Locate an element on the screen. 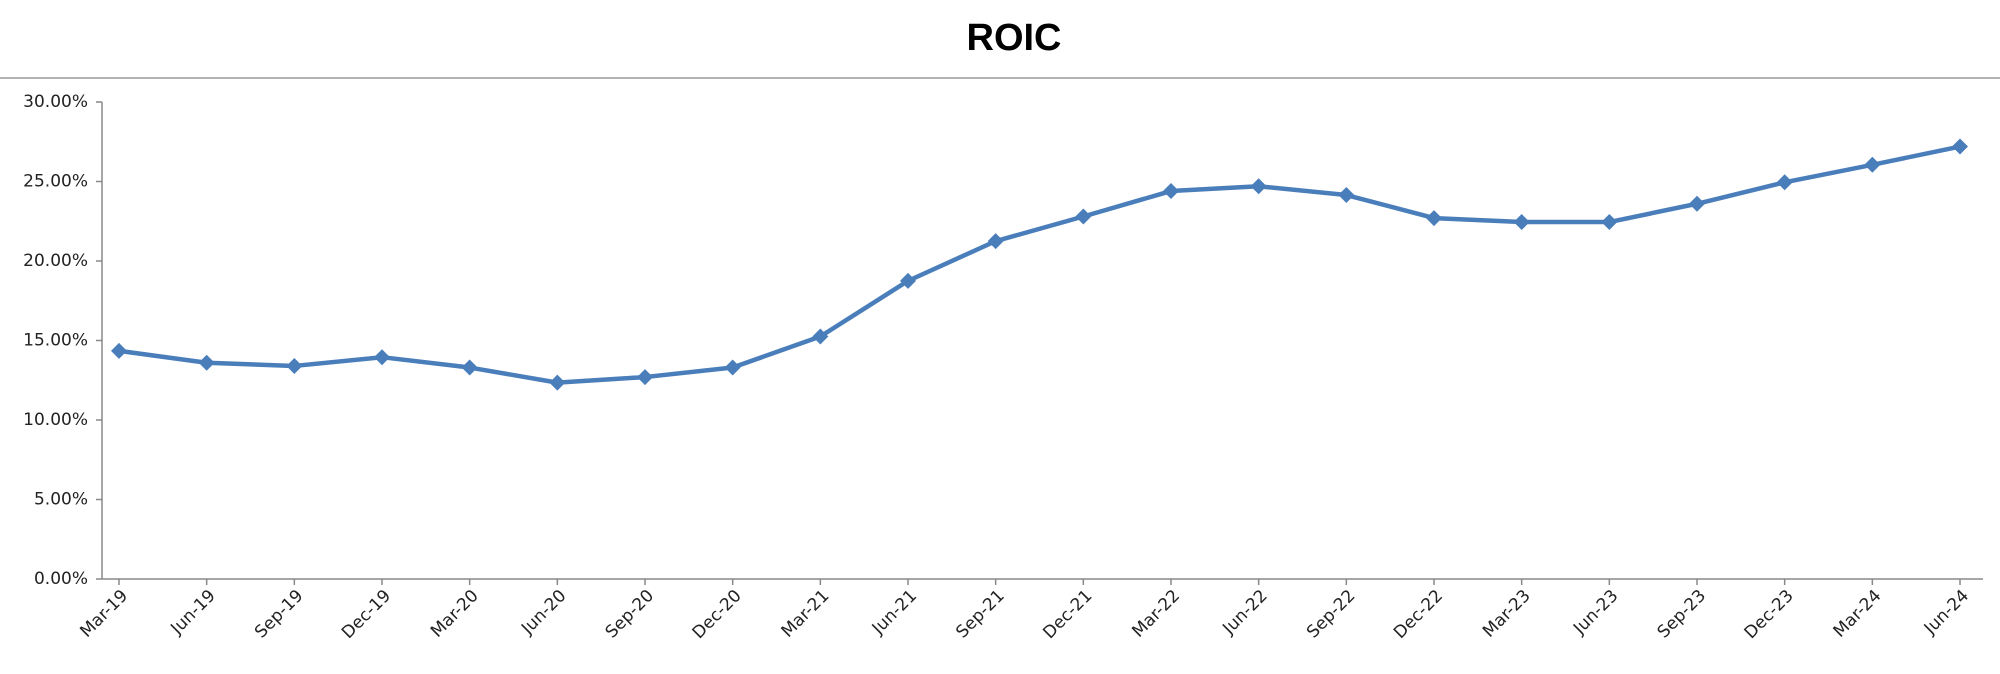 The image size is (2000, 674). x-tick-label: Jun-22 is located at coordinates (1244, 612).